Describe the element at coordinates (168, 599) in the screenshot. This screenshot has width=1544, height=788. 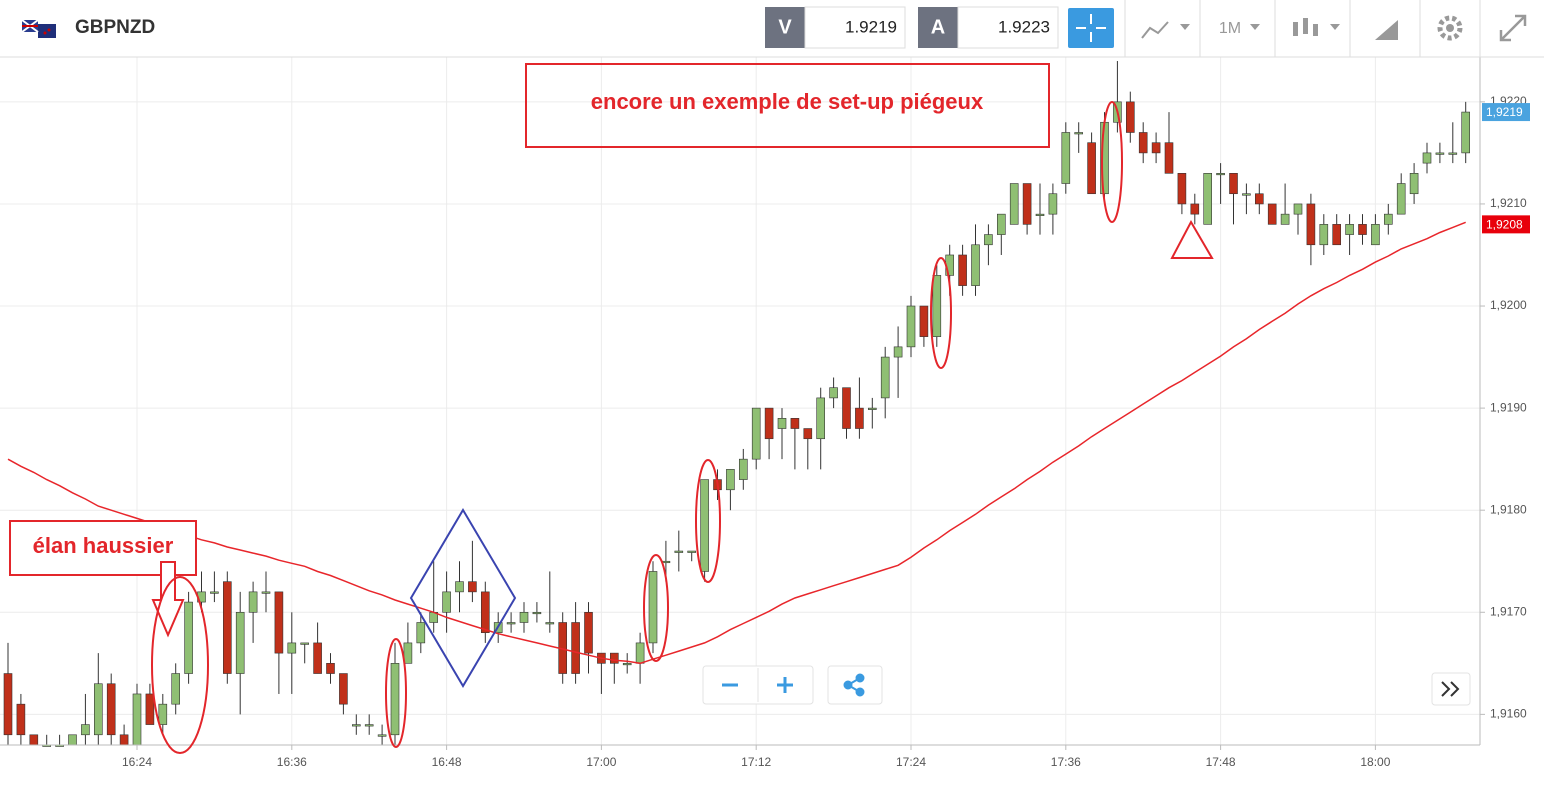
I see `annotation-arrow` at that location.